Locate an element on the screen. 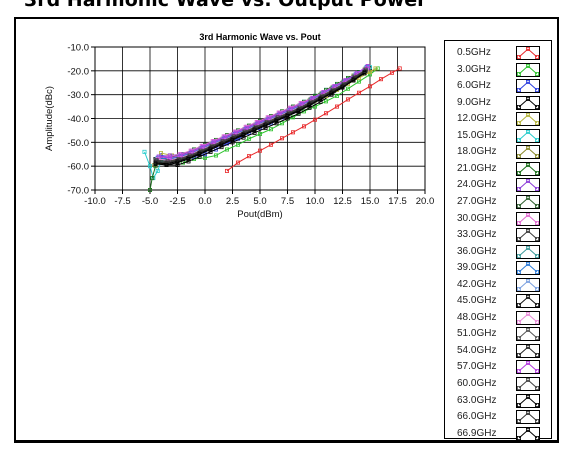 Image resolution: width=569 pixels, height=449 pixels. legend-label: 57.0GHz is located at coordinates (477, 367).